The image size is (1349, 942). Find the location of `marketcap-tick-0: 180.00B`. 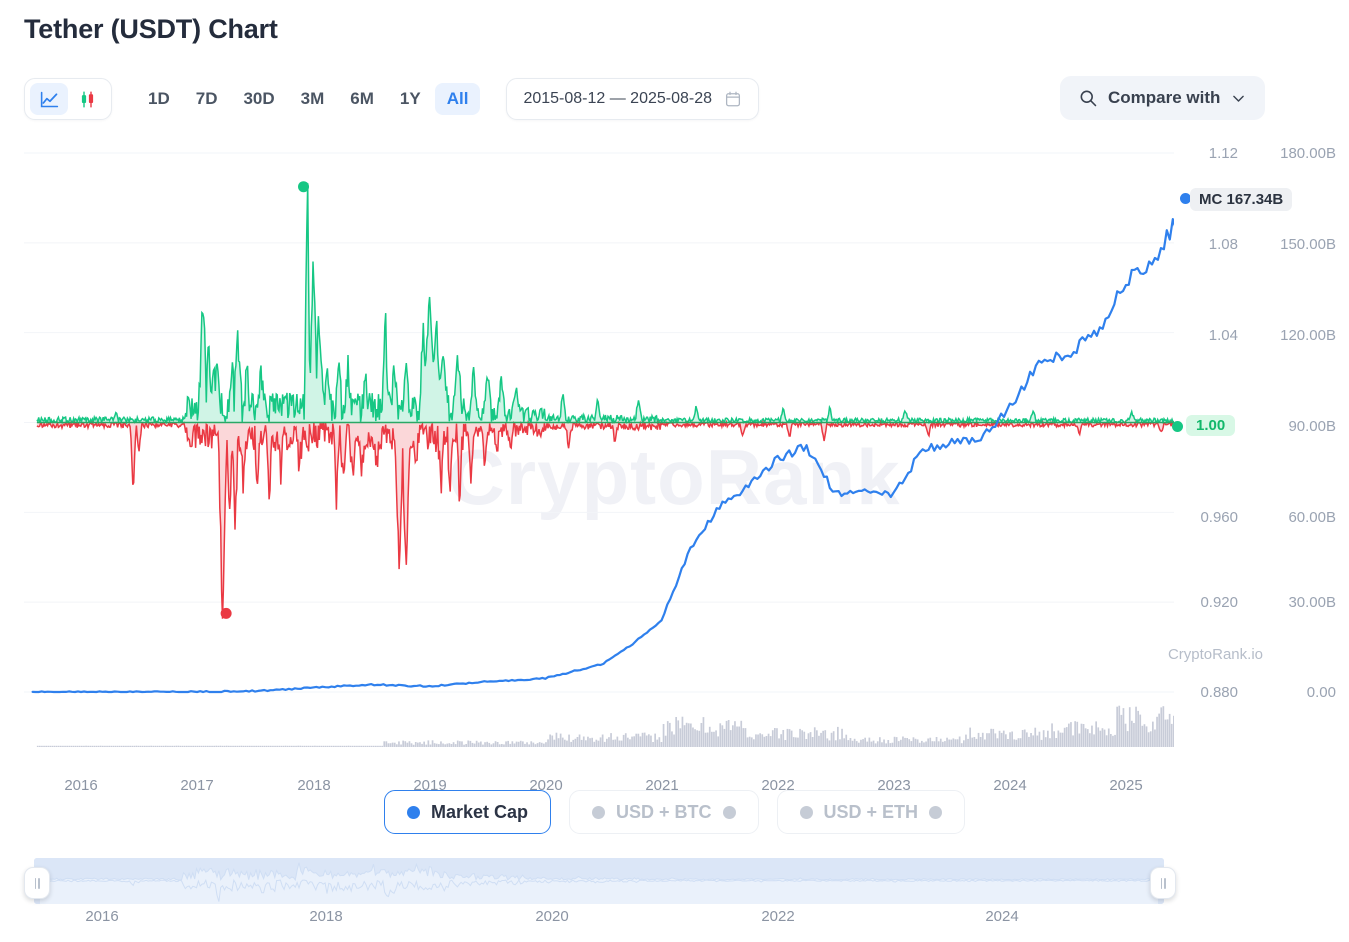

marketcap-tick-0: 180.00B is located at coordinates (1308, 153).